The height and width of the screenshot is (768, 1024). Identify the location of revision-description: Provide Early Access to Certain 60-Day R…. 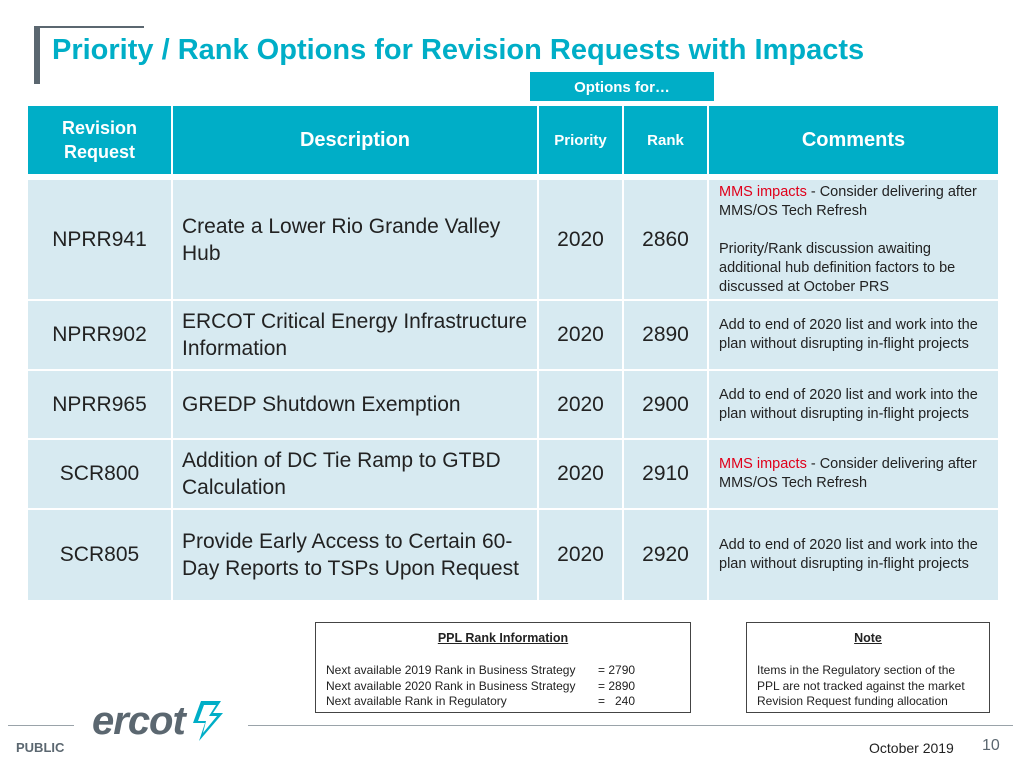
(355, 555).